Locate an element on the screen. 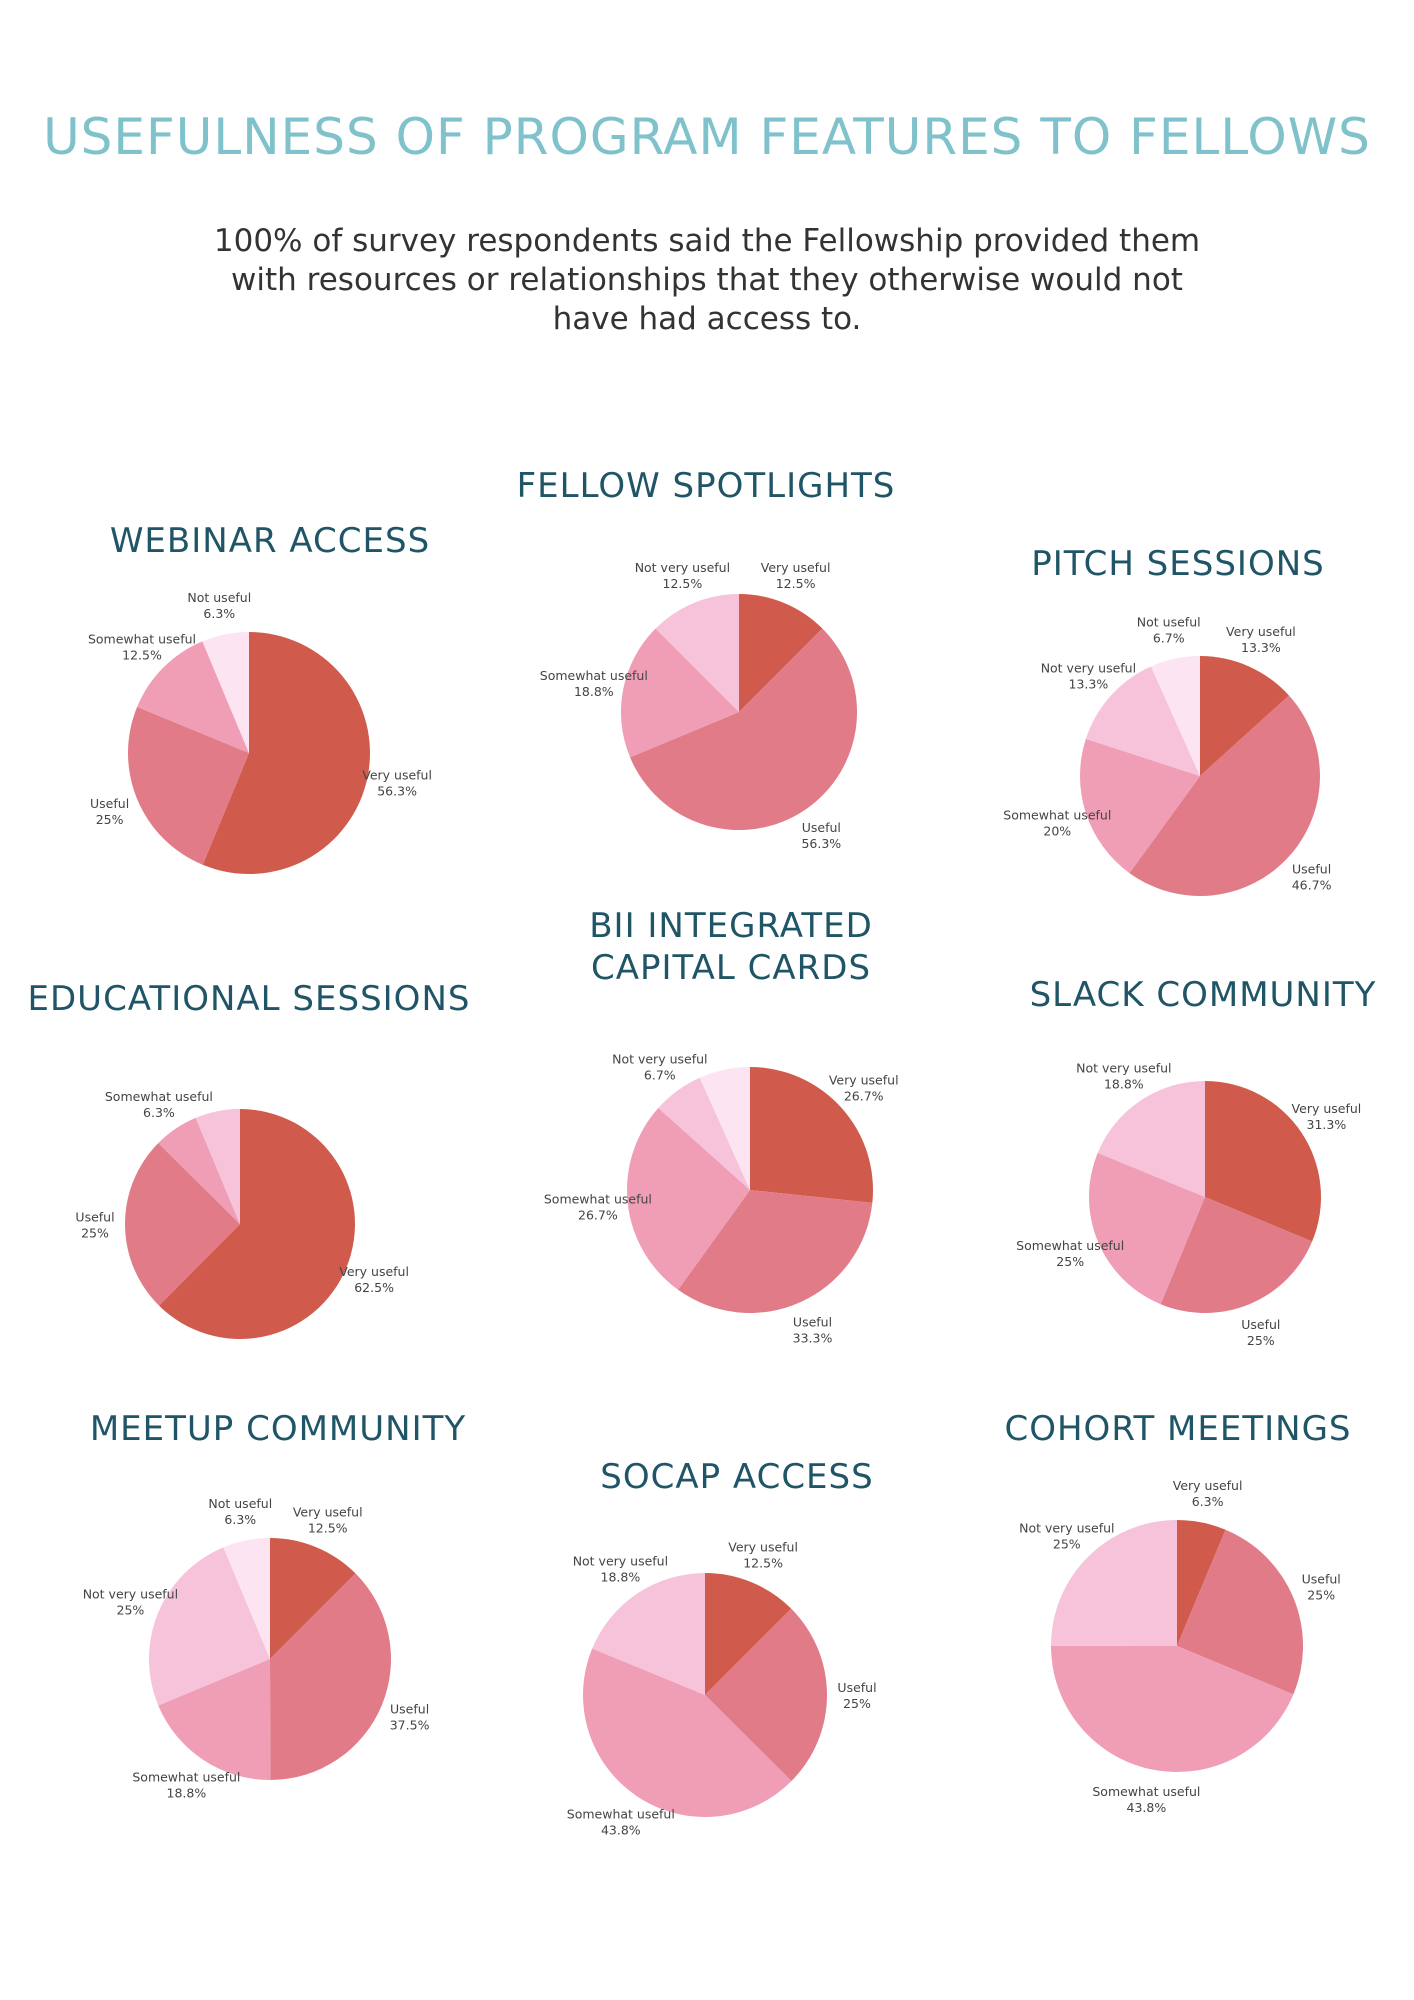 The width and height of the screenshot is (1414, 2000). slice-value-label: 26.7% is located at coordinates (598, 1215).